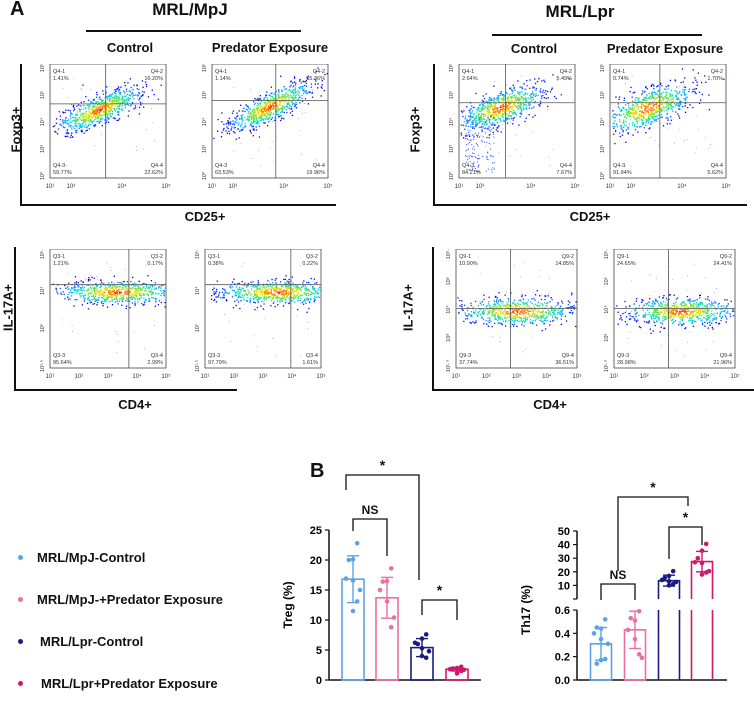  Describe the element at coordinates (564, 546) in the screenshot. I see `y-tick-label: 40` at that location.